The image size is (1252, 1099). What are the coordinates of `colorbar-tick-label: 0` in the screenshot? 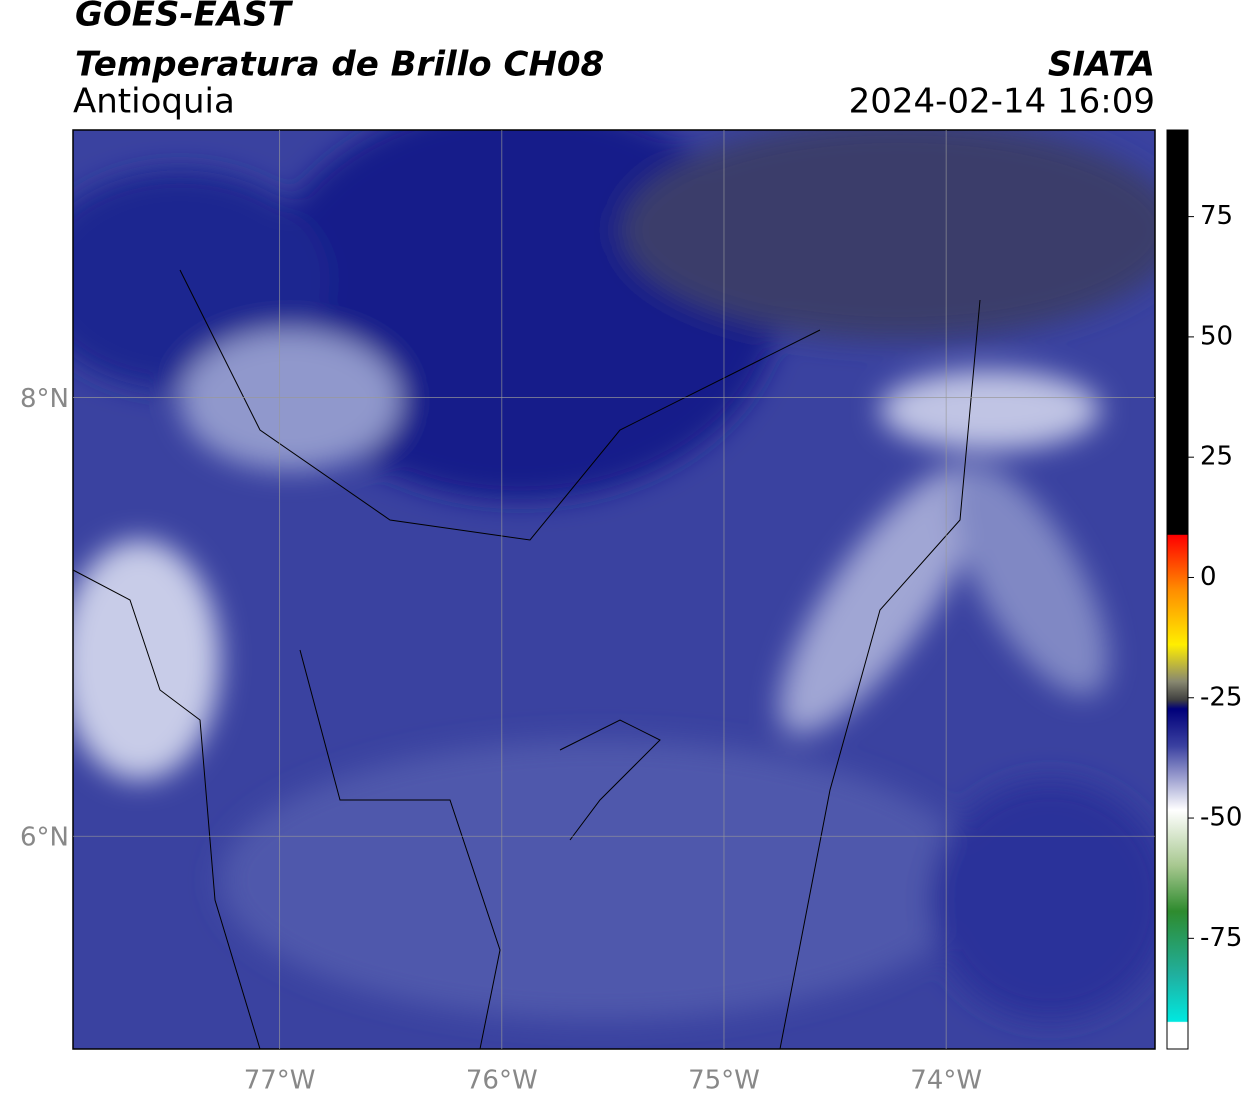 It's located at (1208, 577).